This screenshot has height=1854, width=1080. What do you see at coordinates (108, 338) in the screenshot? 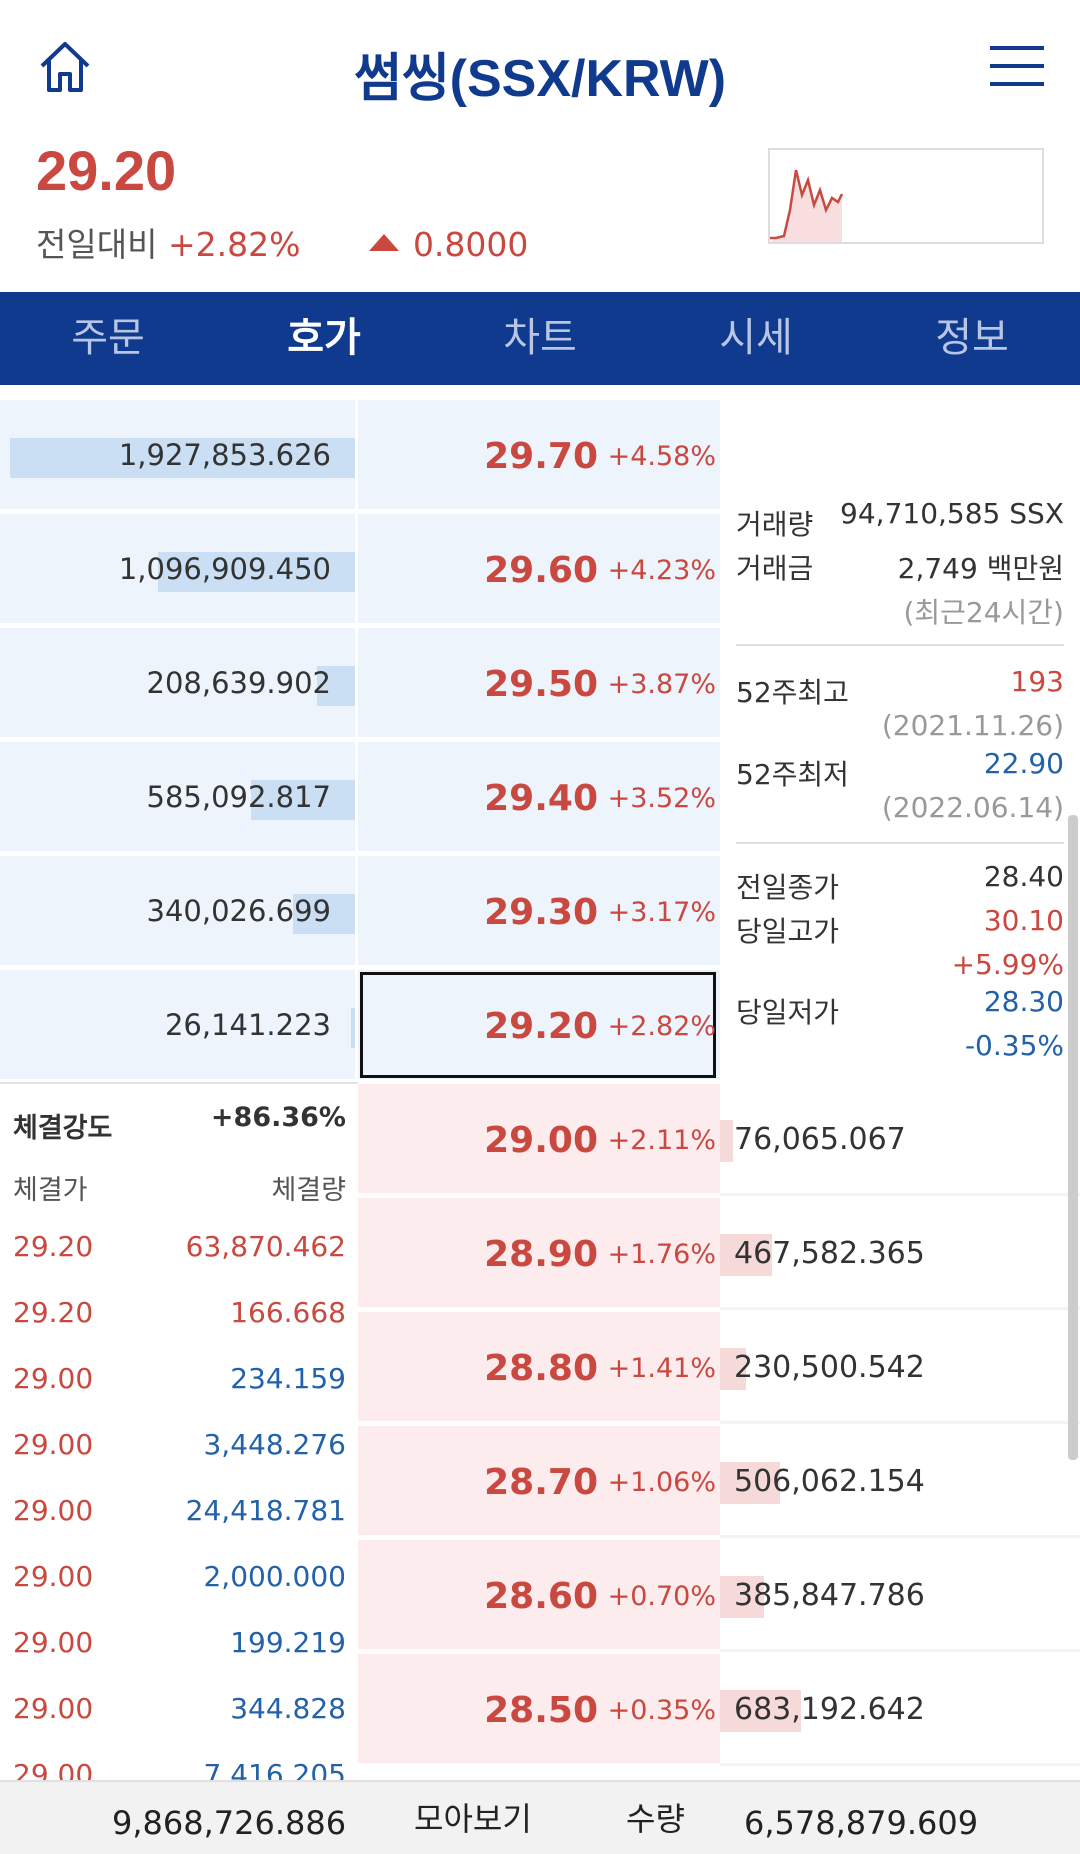
I see `tab-order: 주문` at bounding box center [108, 338].